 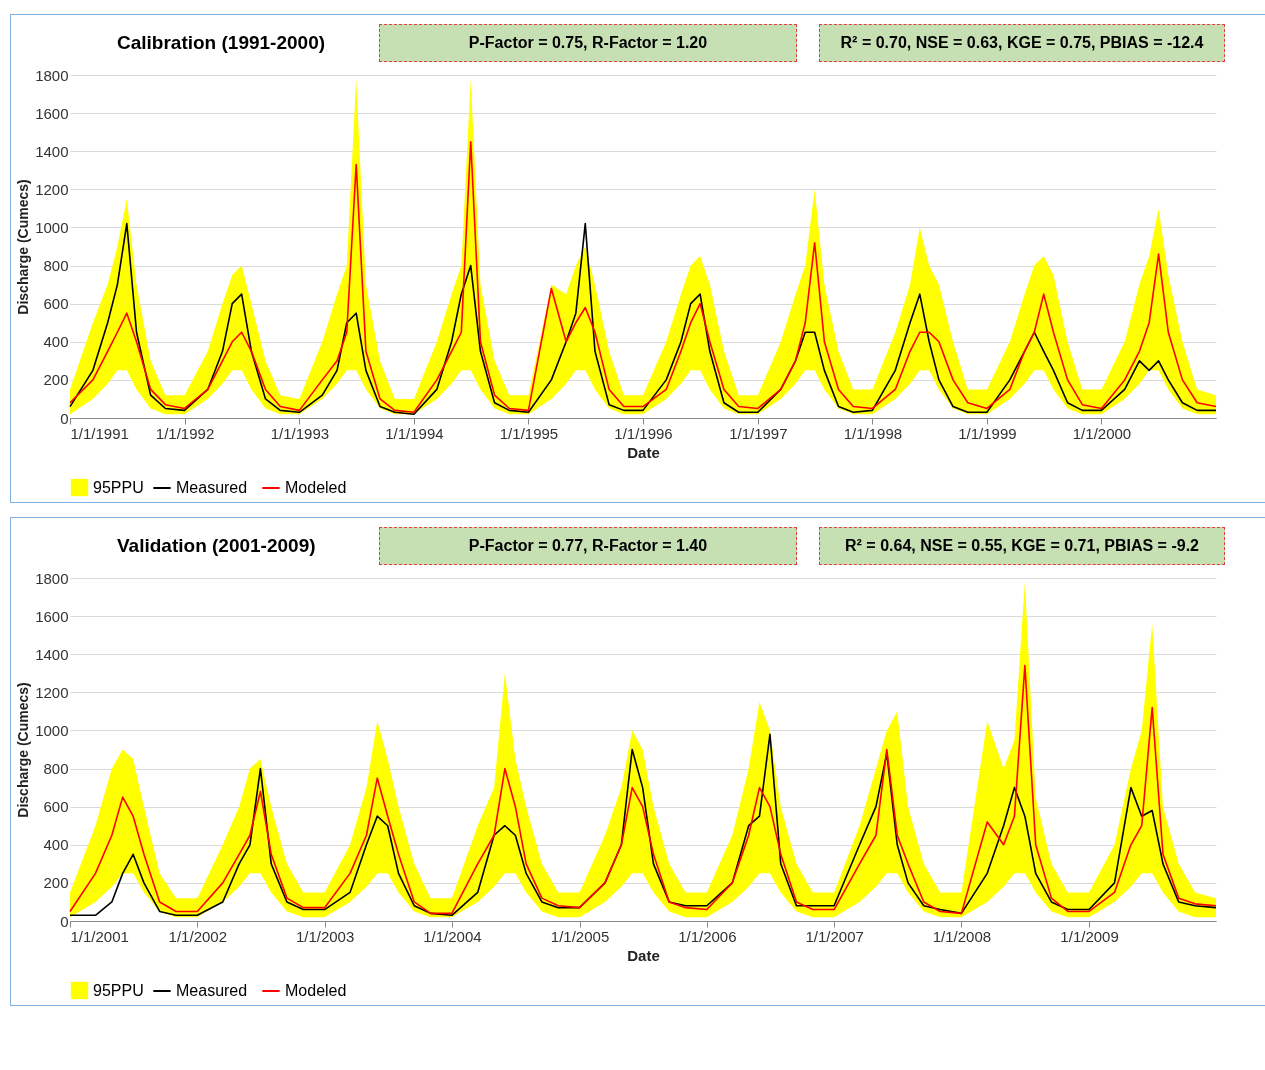 I want to click on x-tick-label: 1/1/2009, so click(x=1089, y=936).